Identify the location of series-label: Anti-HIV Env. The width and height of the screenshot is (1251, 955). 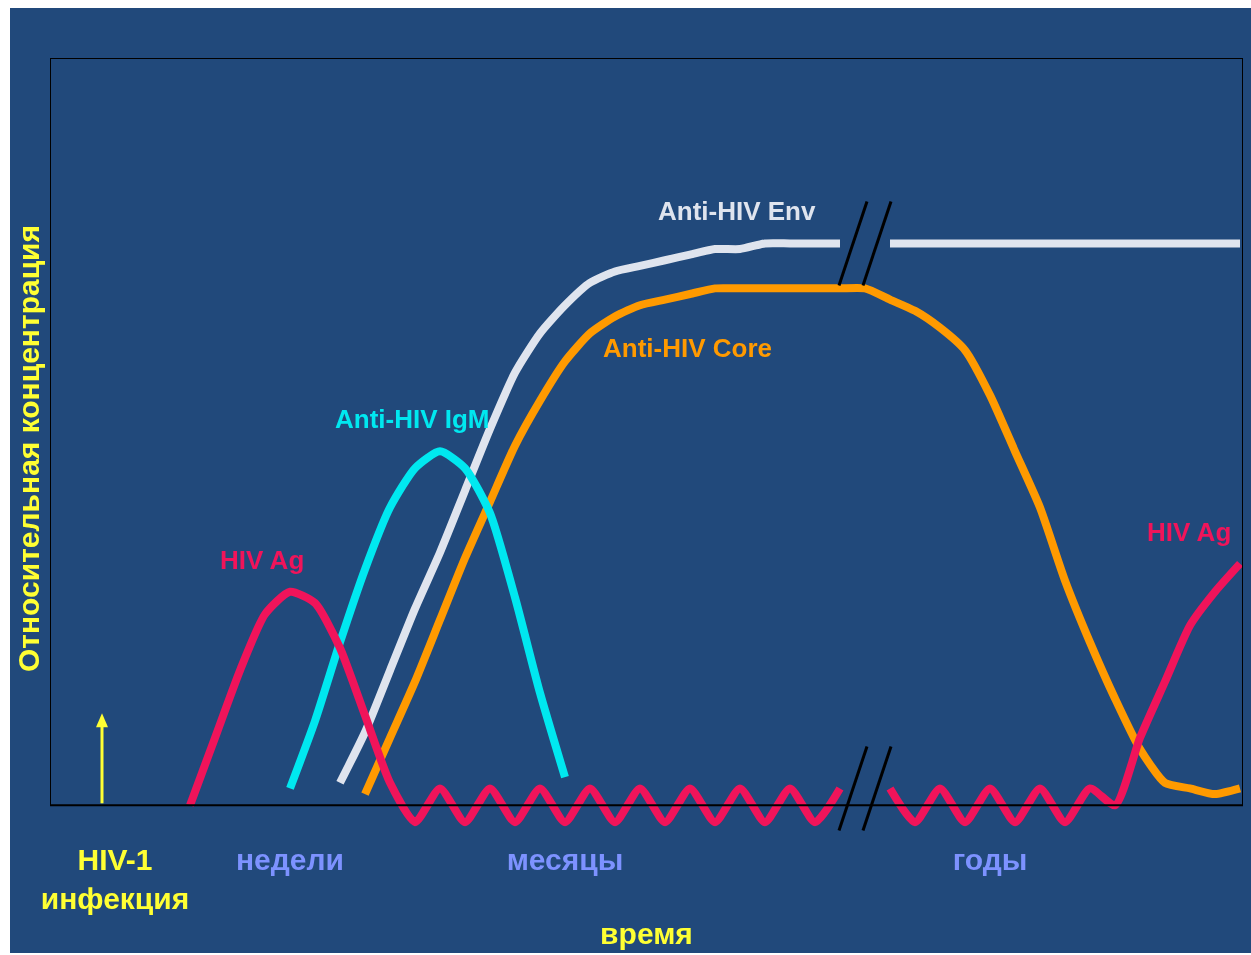
(737, 211).